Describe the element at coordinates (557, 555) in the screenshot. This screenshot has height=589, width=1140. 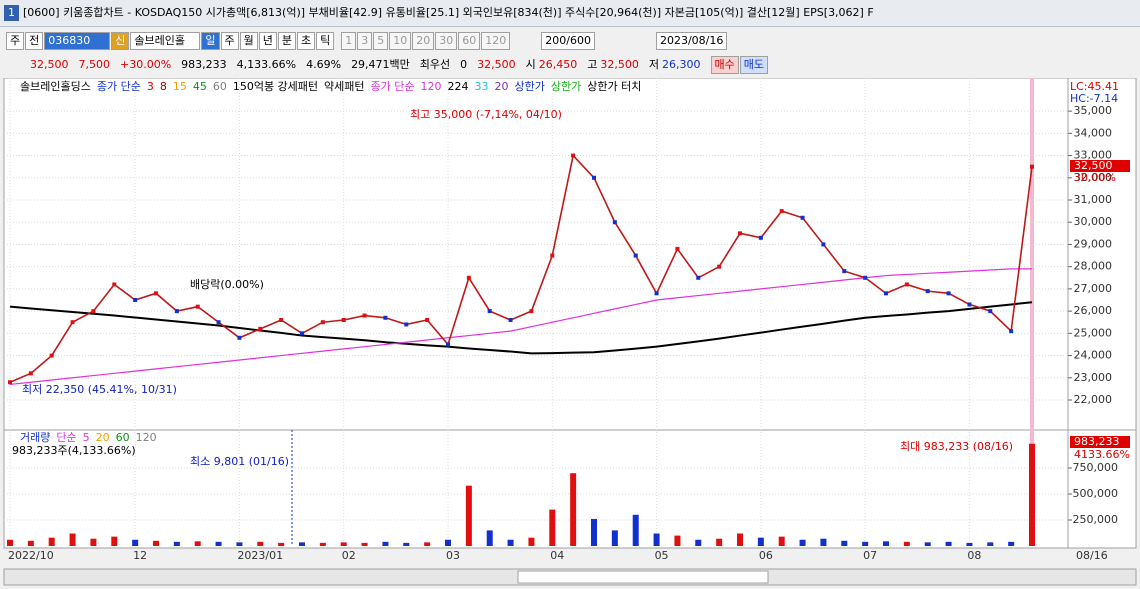
I see `x-tick-label: 04` at that location.